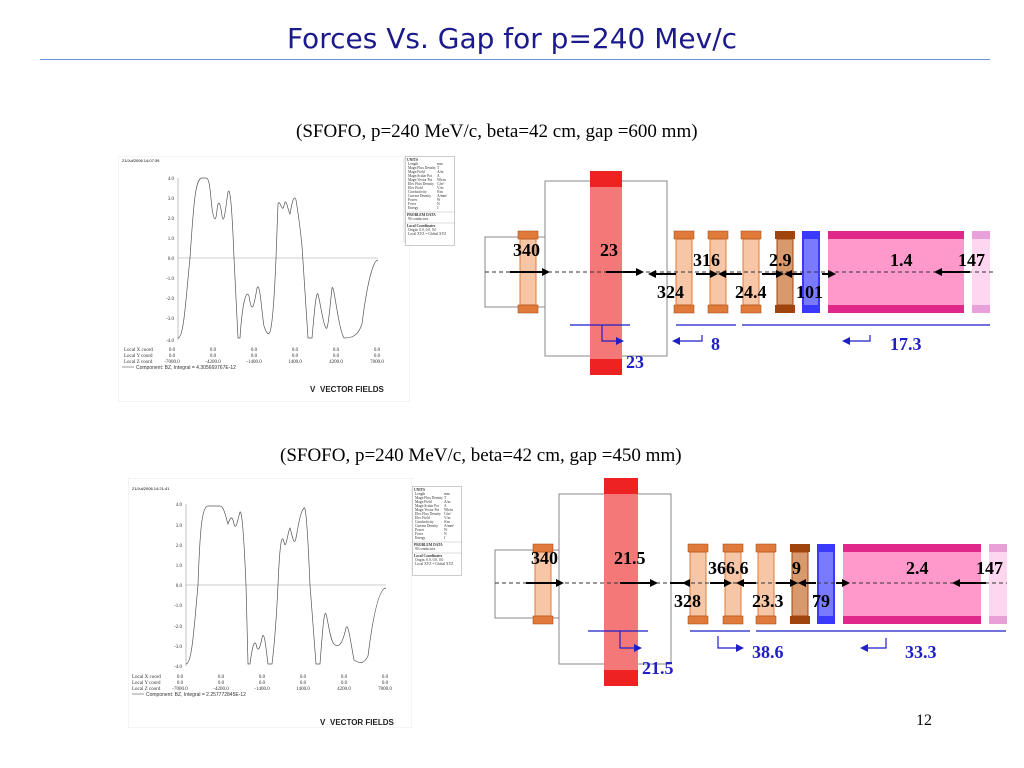 The image size is (1024, 768). I want to click on force-label: 324, so click(670, 292).